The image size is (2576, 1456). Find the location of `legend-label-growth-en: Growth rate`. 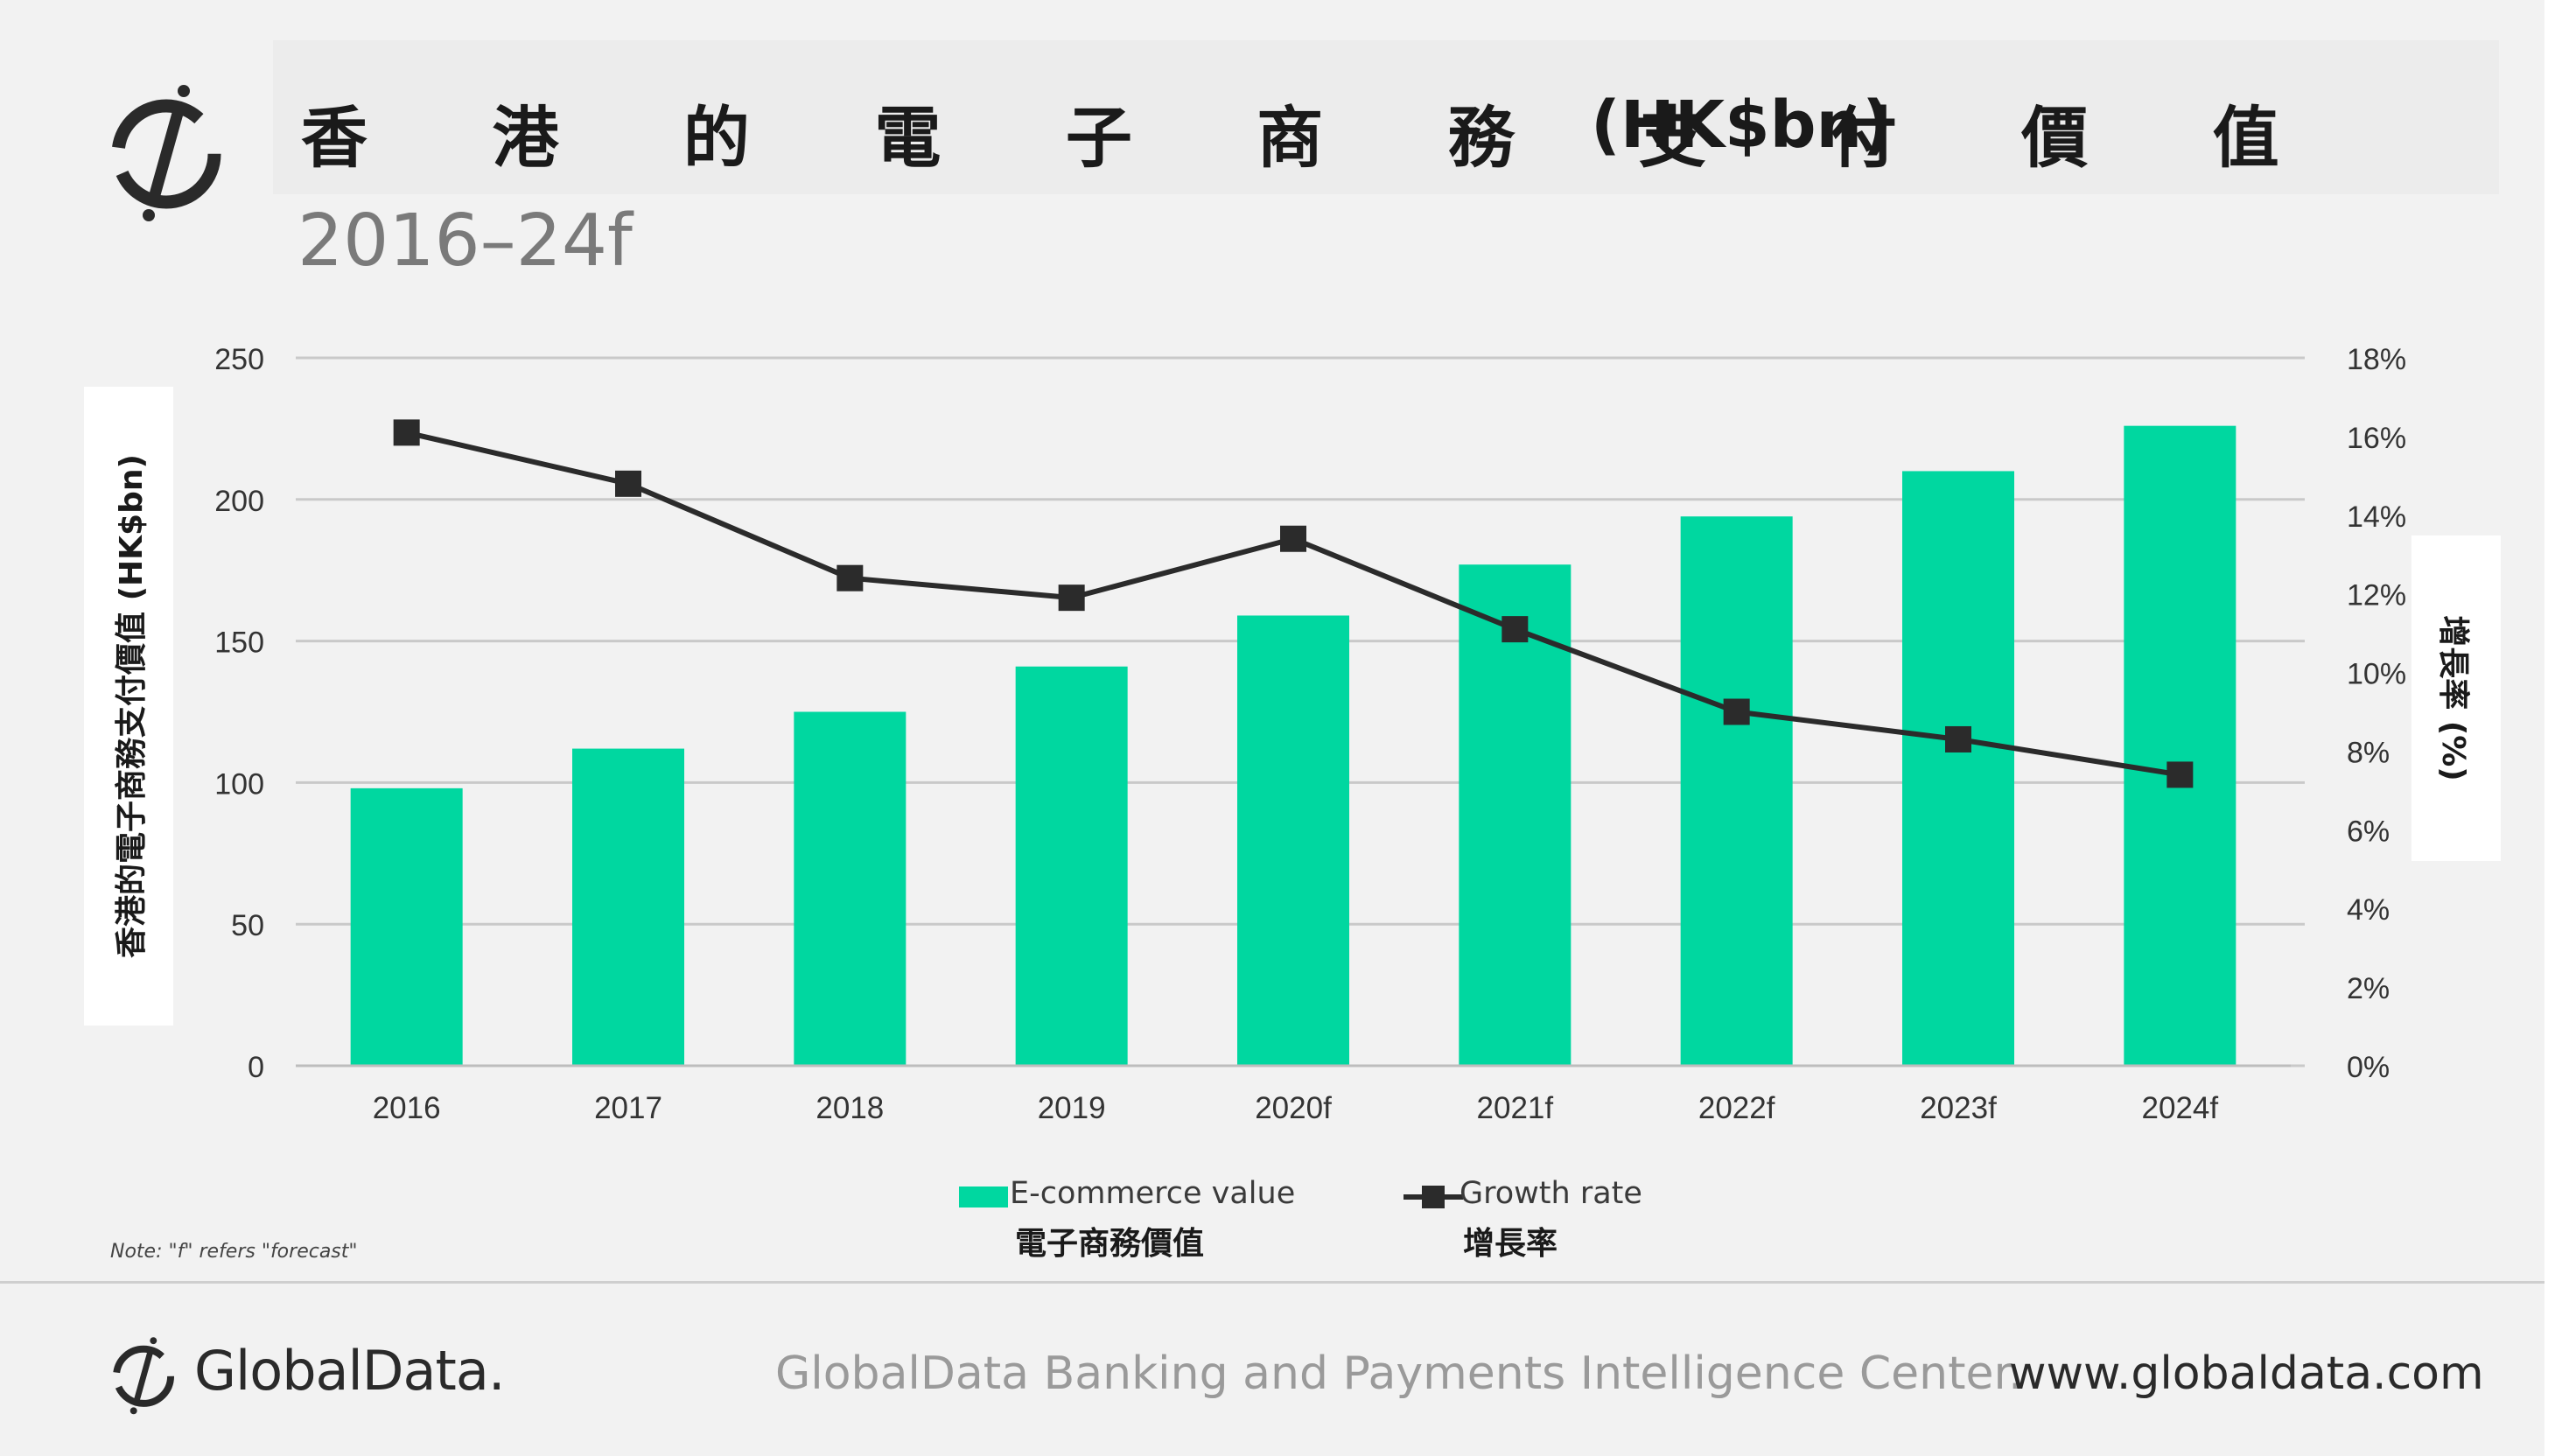

legend-label-growth-en: Growth rate is located at coordinates (1551, 1193).